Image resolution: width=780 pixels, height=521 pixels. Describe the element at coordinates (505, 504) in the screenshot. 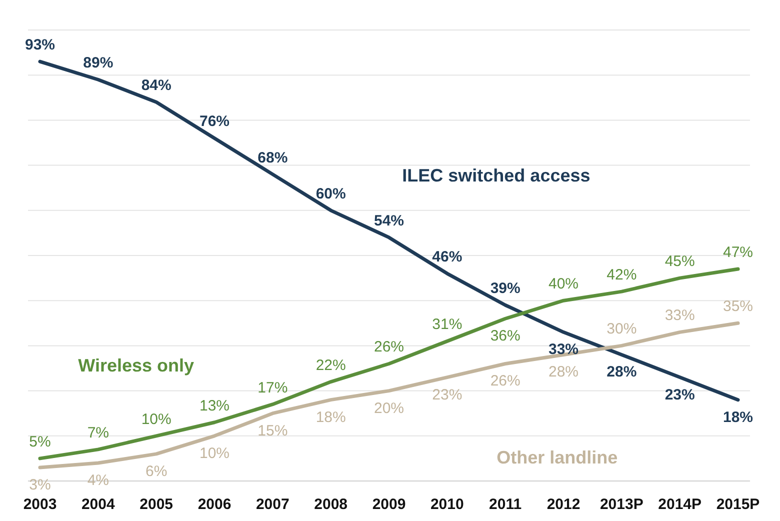

I see `x-tick-label: 2011` at that location.